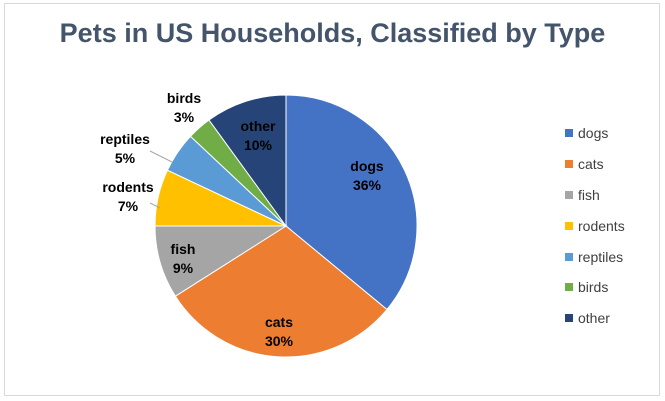 The image size is (665, 401). What do you see at coordinates (183, 268) in the screenshot?
I see `data-label-value-fish: 9%` at bounding box center [183, 268].